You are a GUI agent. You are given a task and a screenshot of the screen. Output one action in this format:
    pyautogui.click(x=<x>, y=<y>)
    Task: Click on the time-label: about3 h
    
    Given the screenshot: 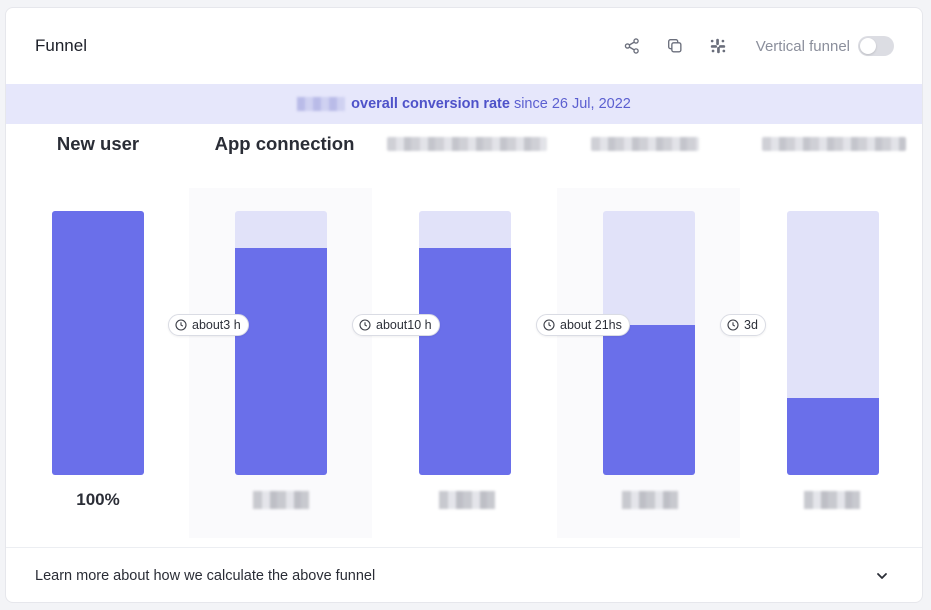 What is the action you would take?
    pyautogui.click(x=216, y=325)
    